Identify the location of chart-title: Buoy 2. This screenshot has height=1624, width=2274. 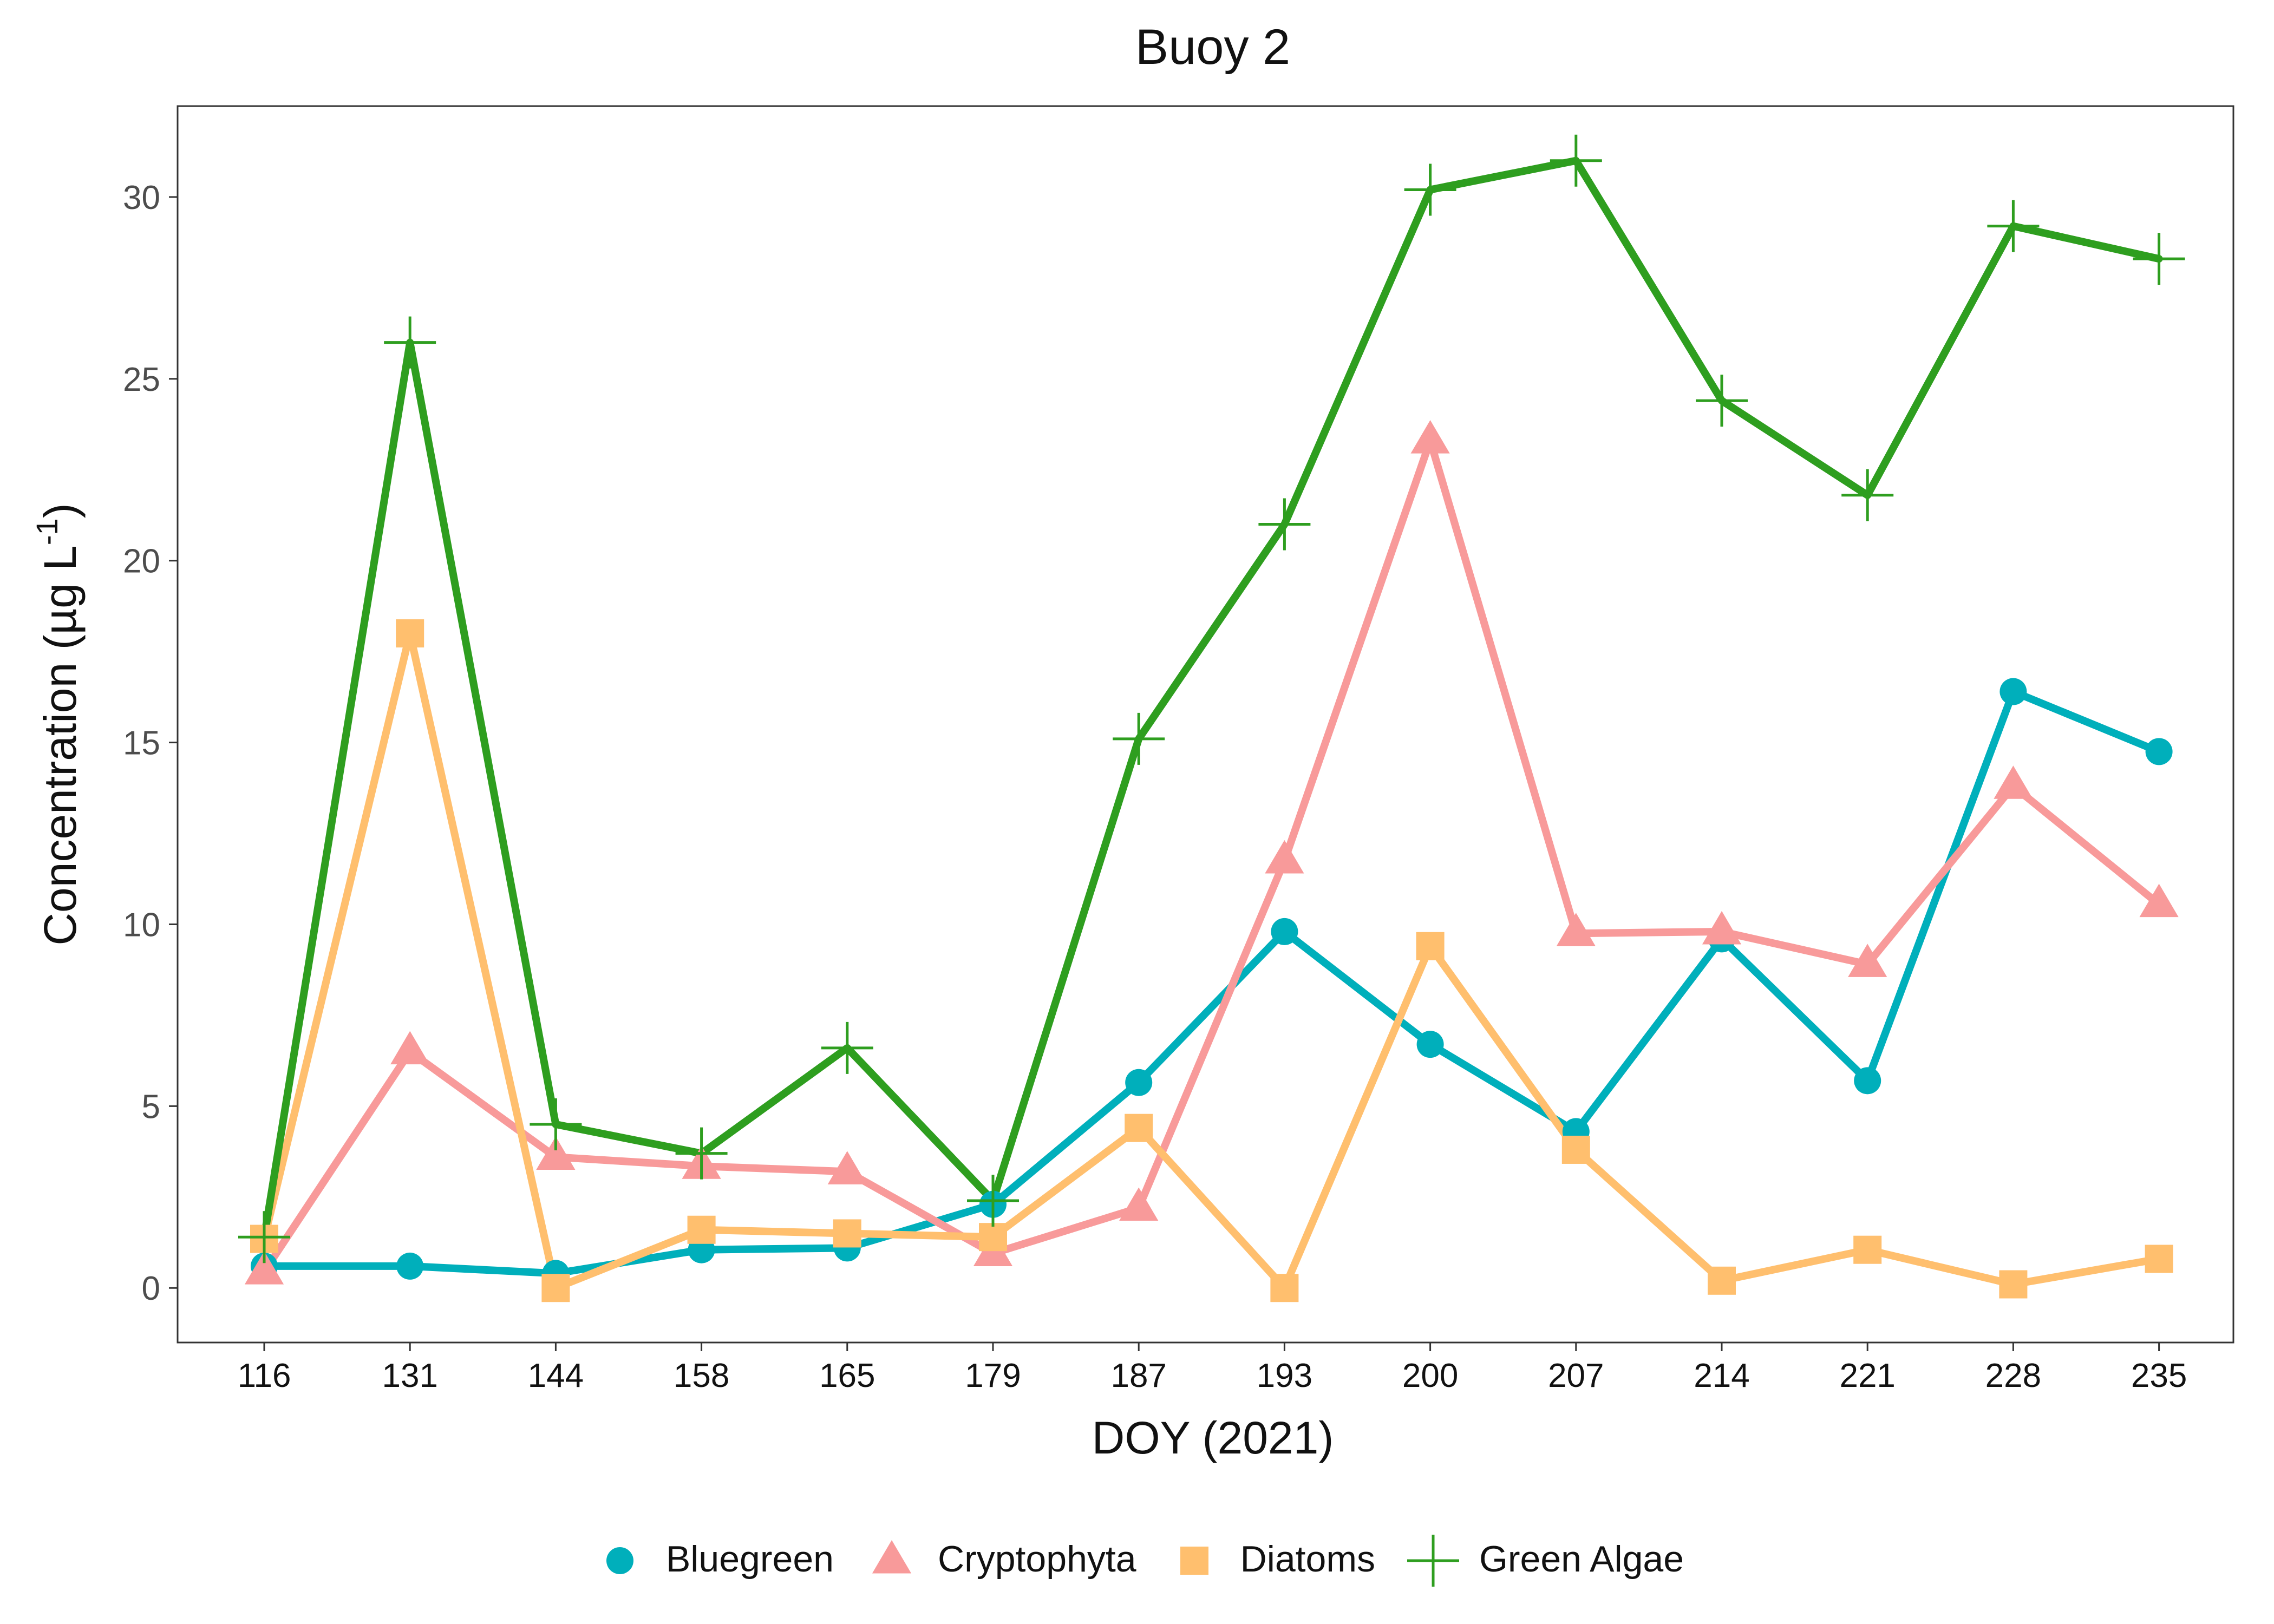
(1212, 47).